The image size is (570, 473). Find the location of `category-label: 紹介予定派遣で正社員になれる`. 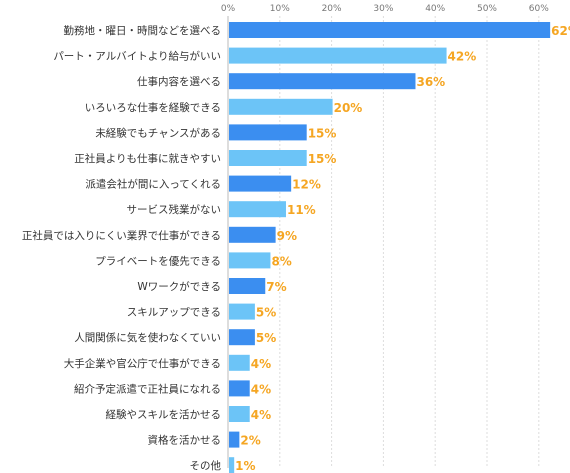

category-label: 紹介予定派遣で正社員になれる is located at coordinates (147, 388).